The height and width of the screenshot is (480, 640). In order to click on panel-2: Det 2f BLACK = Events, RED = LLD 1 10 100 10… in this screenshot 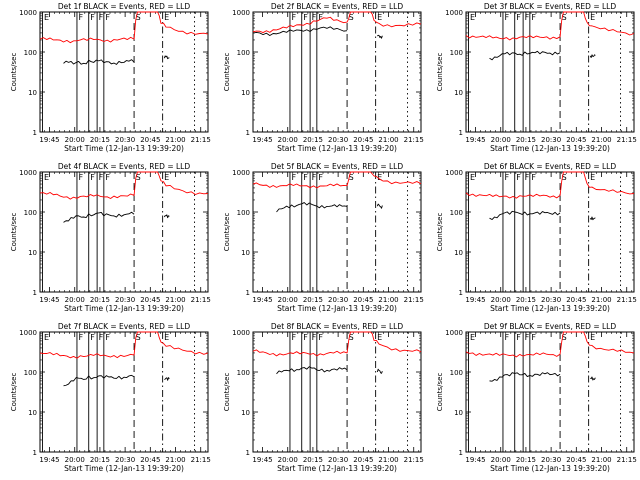, I will do `click(323, 77)`.